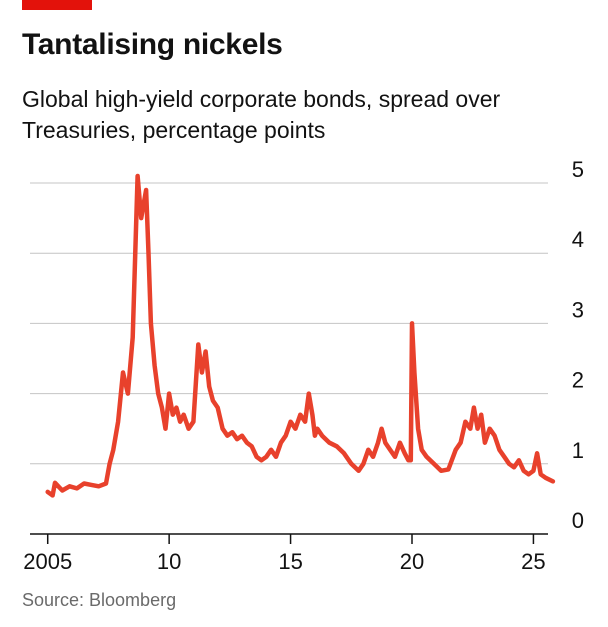 This screenshot has height=627, width=608. Describe the element at coordinates (578, 380) in the screenshot. I see `y-tick-label: 2` at that location.